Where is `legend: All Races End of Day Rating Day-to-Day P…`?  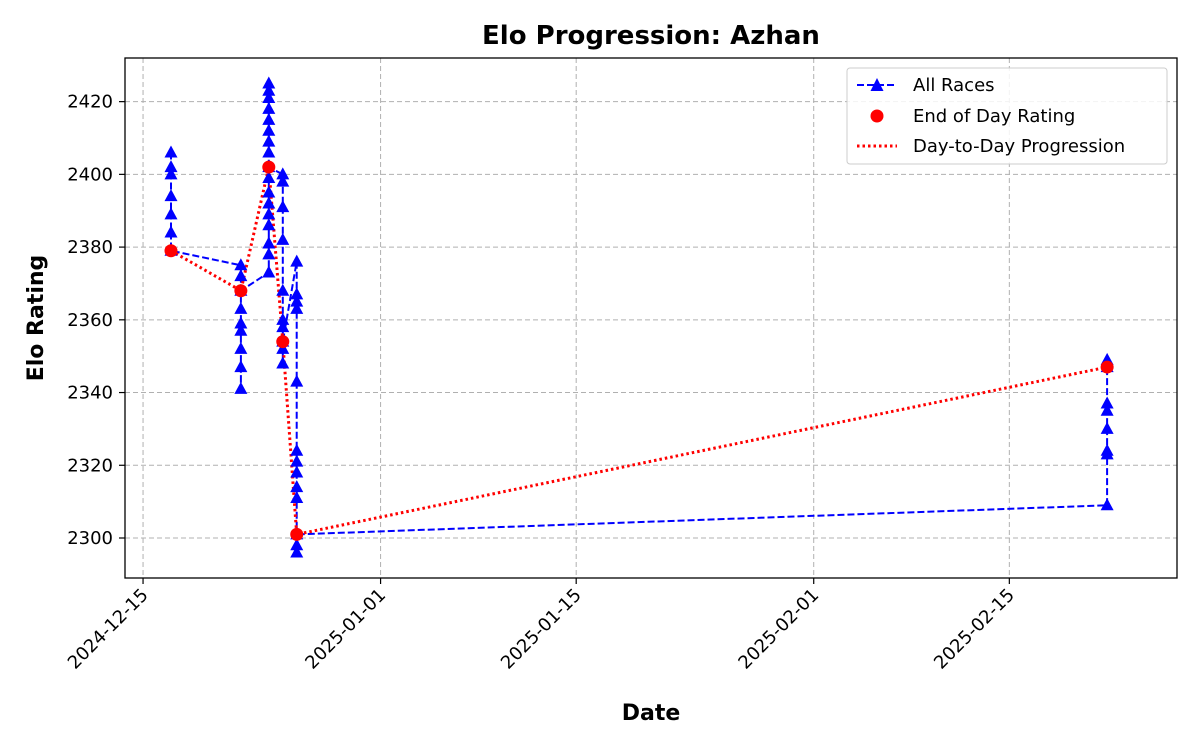
legend: All Races End of Day Rating Day-to-Day P… is located at coordinates (1007, 116).